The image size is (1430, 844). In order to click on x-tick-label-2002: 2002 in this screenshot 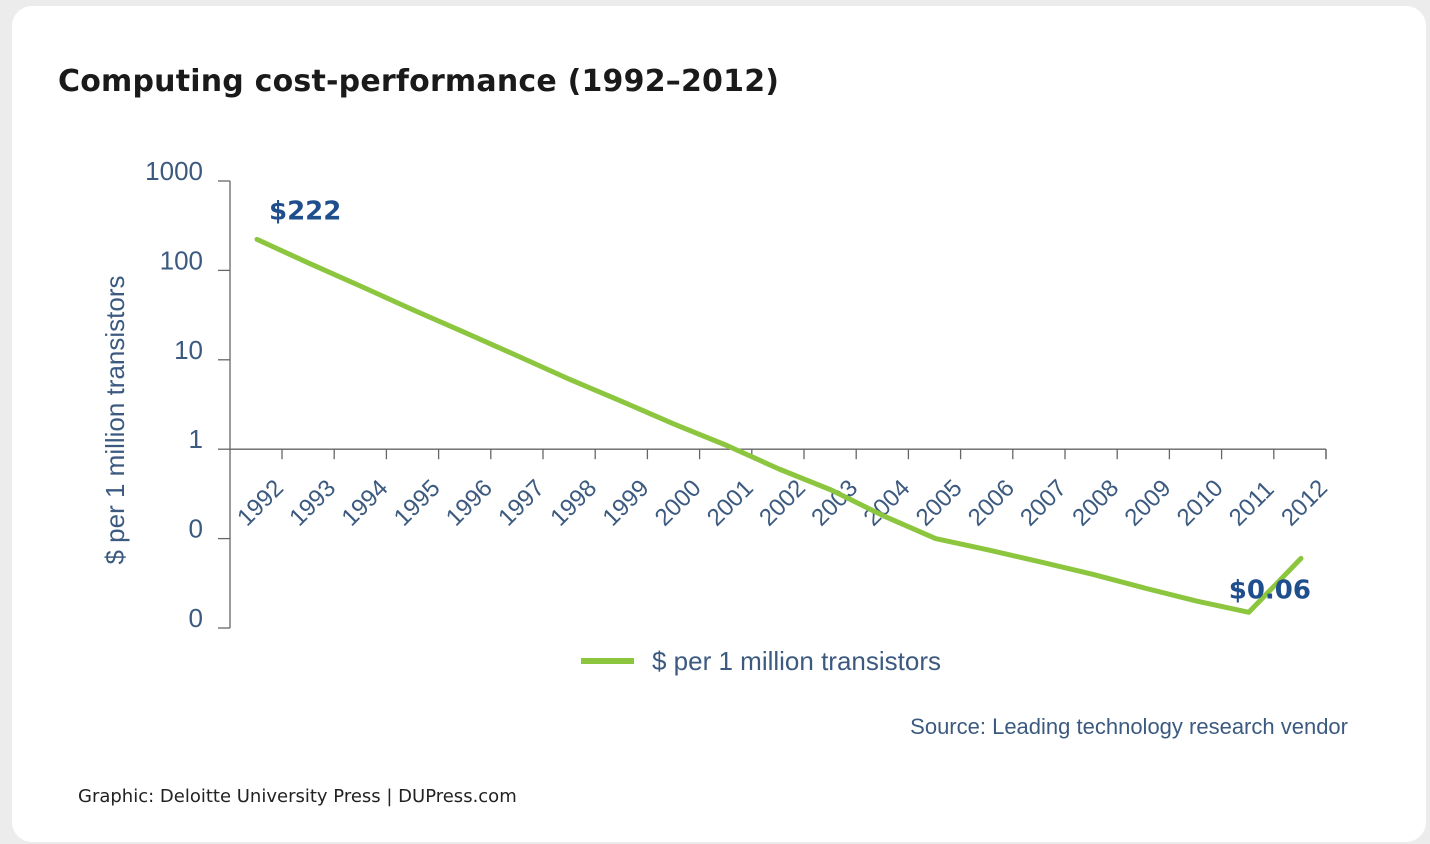, I will do `click(782, 503)`.